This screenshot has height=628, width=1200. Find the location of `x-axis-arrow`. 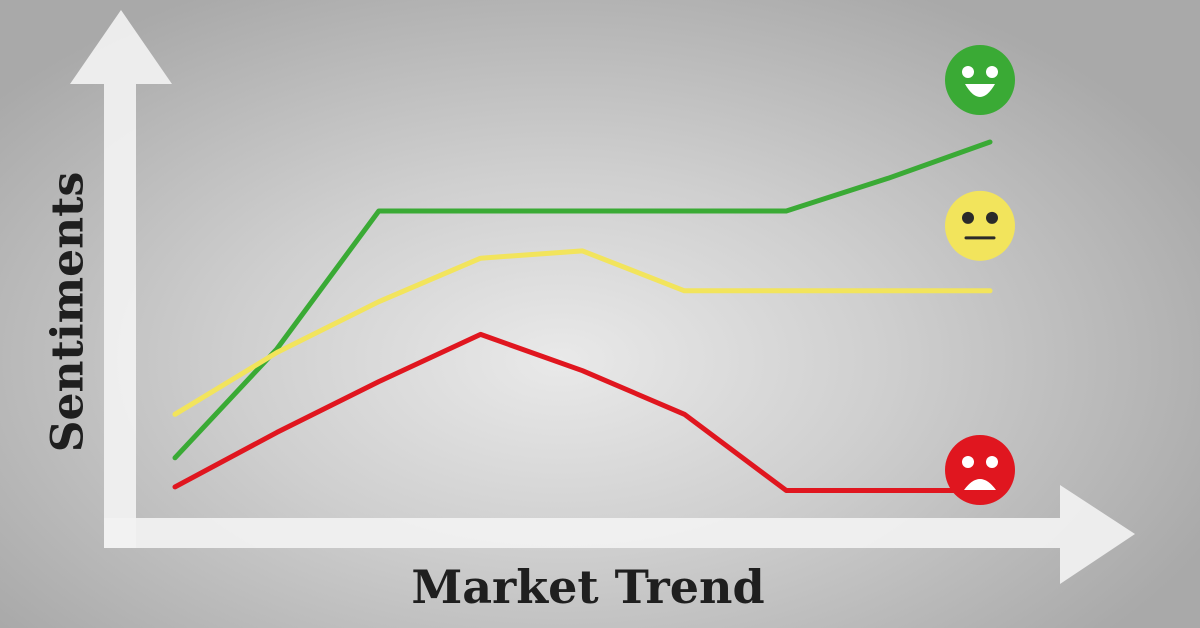

x-axis-arrow is located at coordinates (619, 534).